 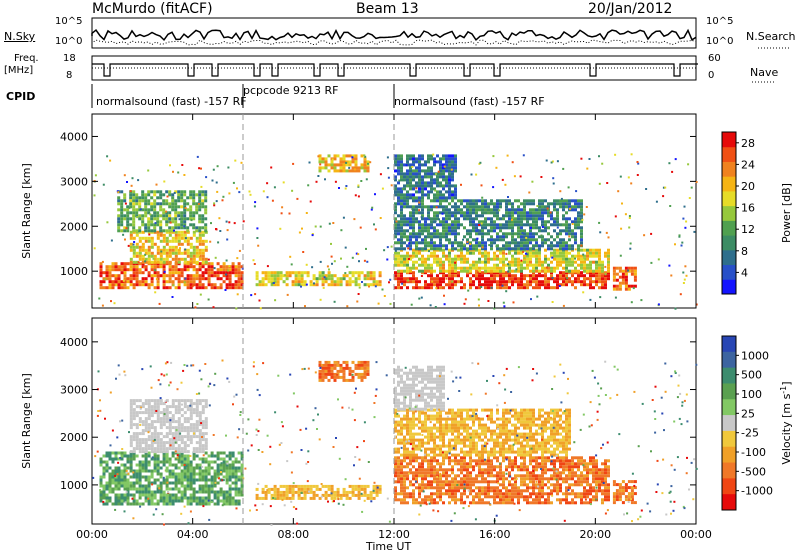 What do you see at coordinates (720, 21) in the screenshot?
I see `nsearch-tick-top: 10^5` at bounding box center [720, 21].